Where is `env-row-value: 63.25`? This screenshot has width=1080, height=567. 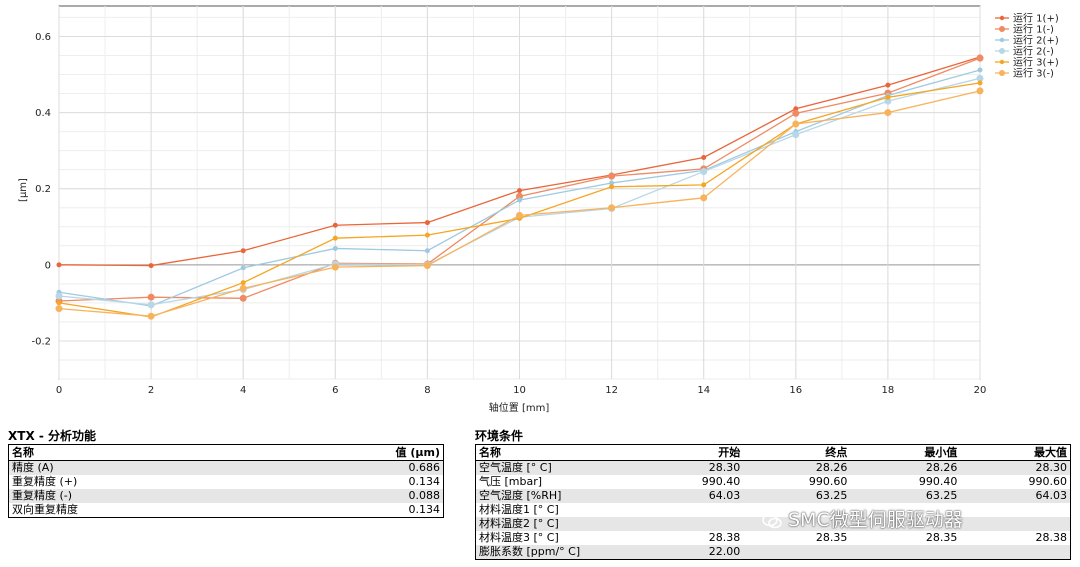 env-row-value: 63.25 is located at coordinates (797, 496).